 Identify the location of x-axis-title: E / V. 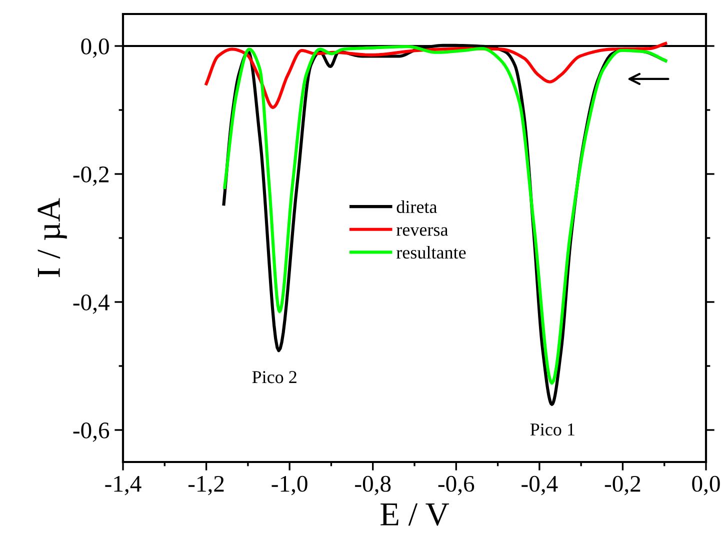
(415, 514).